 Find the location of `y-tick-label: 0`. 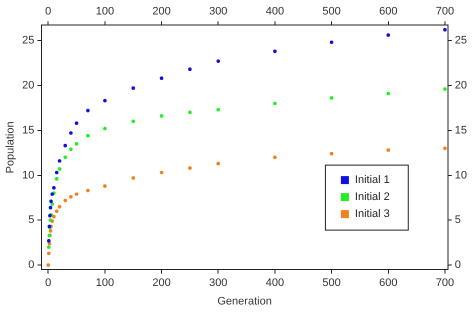

y-tick-label: 0 is located at coordinates (31, 265).